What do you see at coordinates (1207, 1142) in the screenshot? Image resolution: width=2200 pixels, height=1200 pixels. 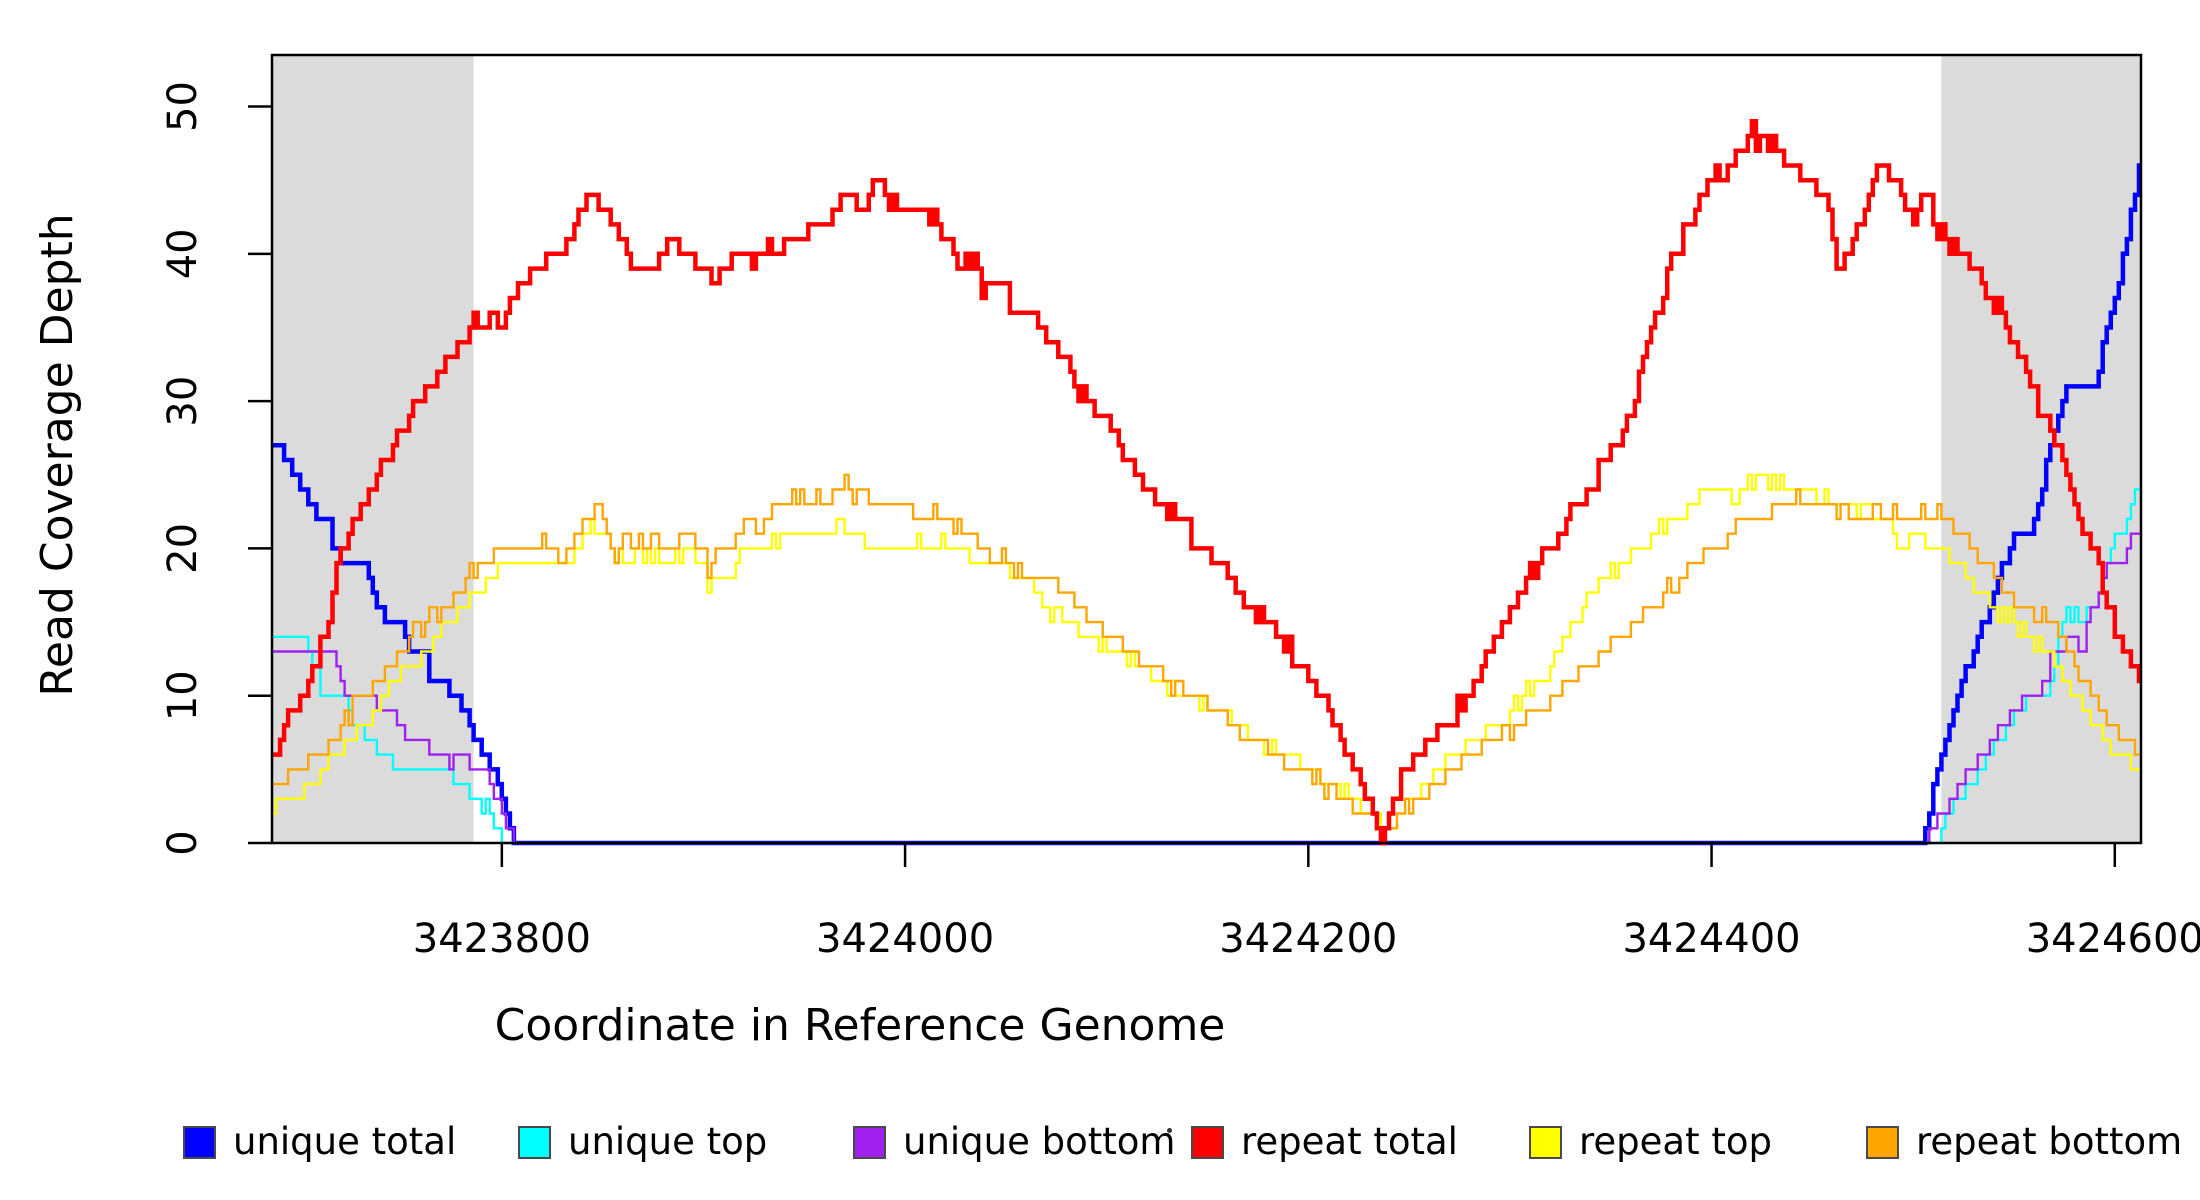 I see `legend-swatch-repeat-total` at bounding box center [1207, 1142].